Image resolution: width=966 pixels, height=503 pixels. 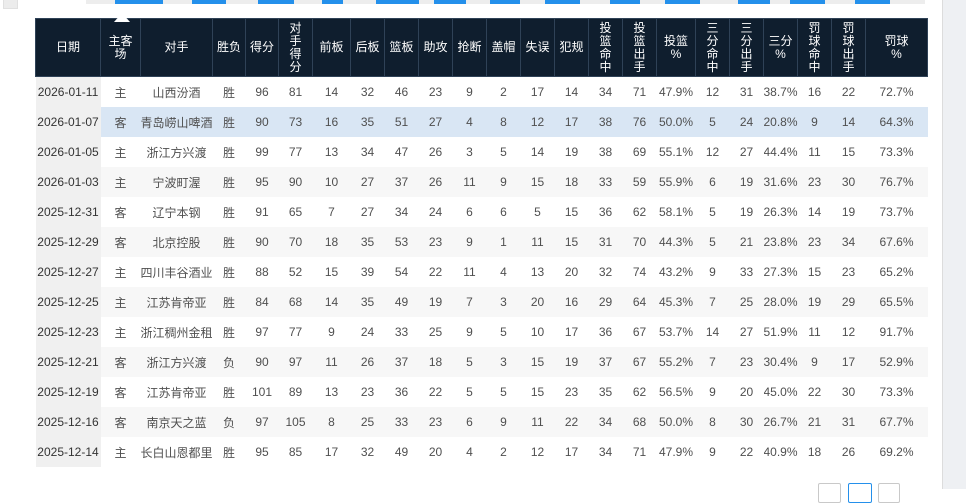 What do you see at coordinates (401, 332) in the screenshot?
I see `stat-cell-reb: 33` at bounding box center [401, 332].